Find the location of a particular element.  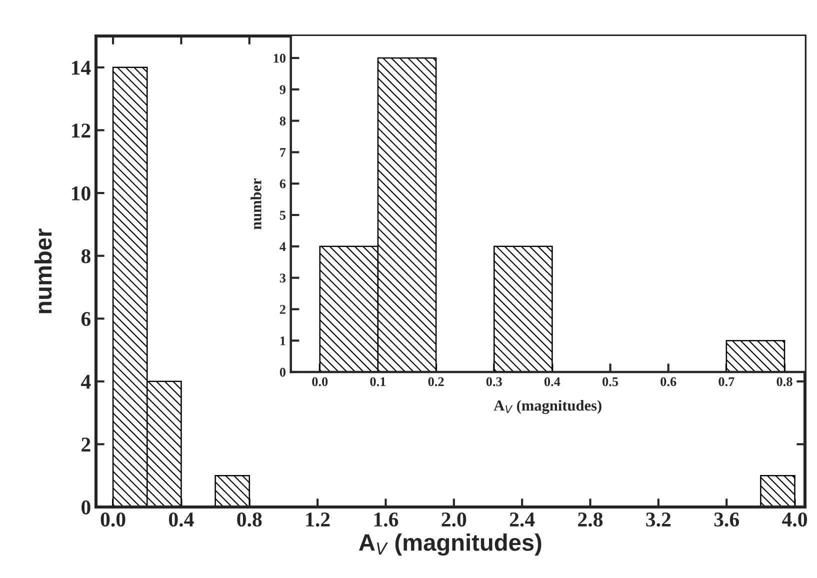

x-tick-label: 0.3 is located at coordinates (494, 381).